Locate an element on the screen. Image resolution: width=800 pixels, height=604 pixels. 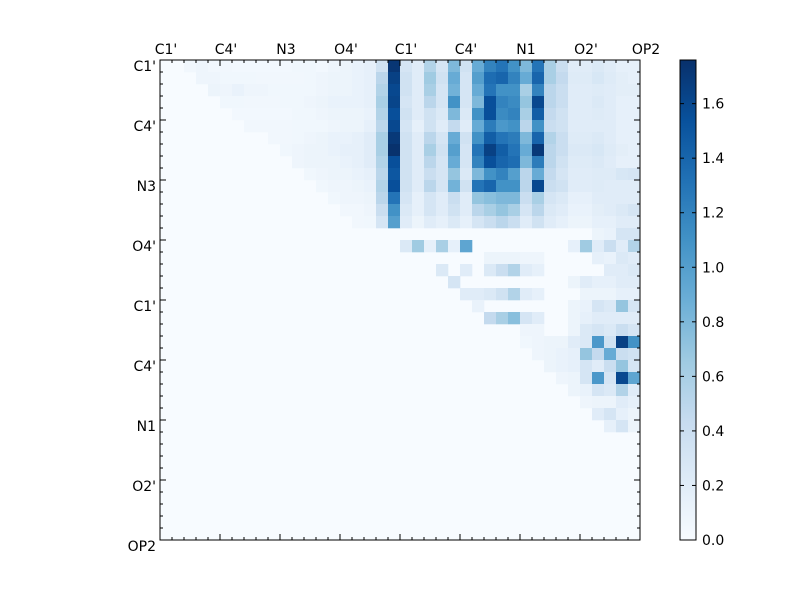
colorbar is located at coordinates (688, 300).